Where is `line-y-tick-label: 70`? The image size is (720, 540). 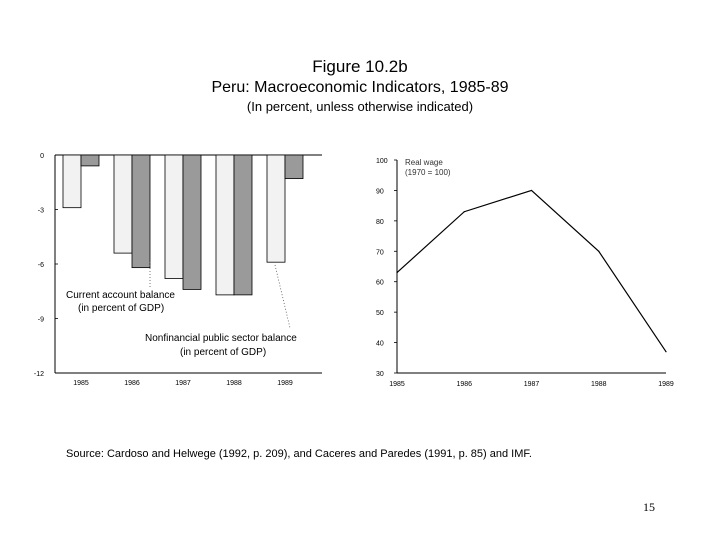
line-y-tick-label: 70 is located at coordinates (380, 252).